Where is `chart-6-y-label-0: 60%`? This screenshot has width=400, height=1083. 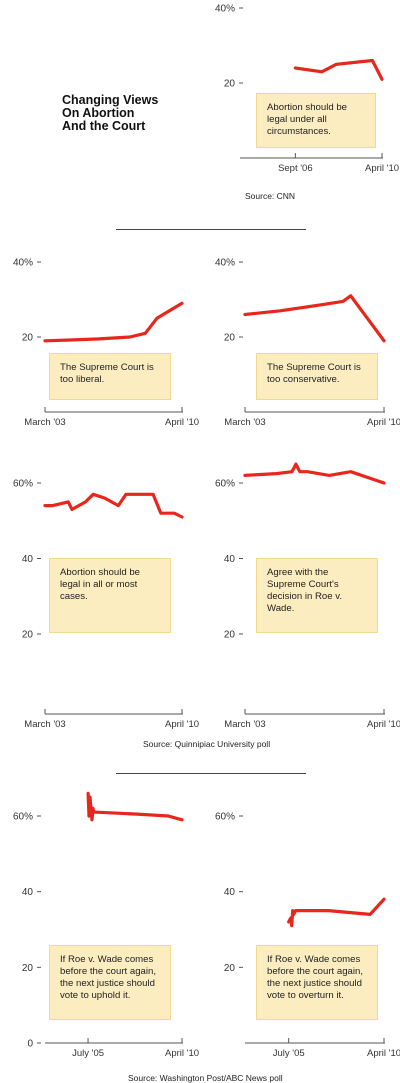 chart-6-y-label-0: 60% is located at coordinates (225, 817).